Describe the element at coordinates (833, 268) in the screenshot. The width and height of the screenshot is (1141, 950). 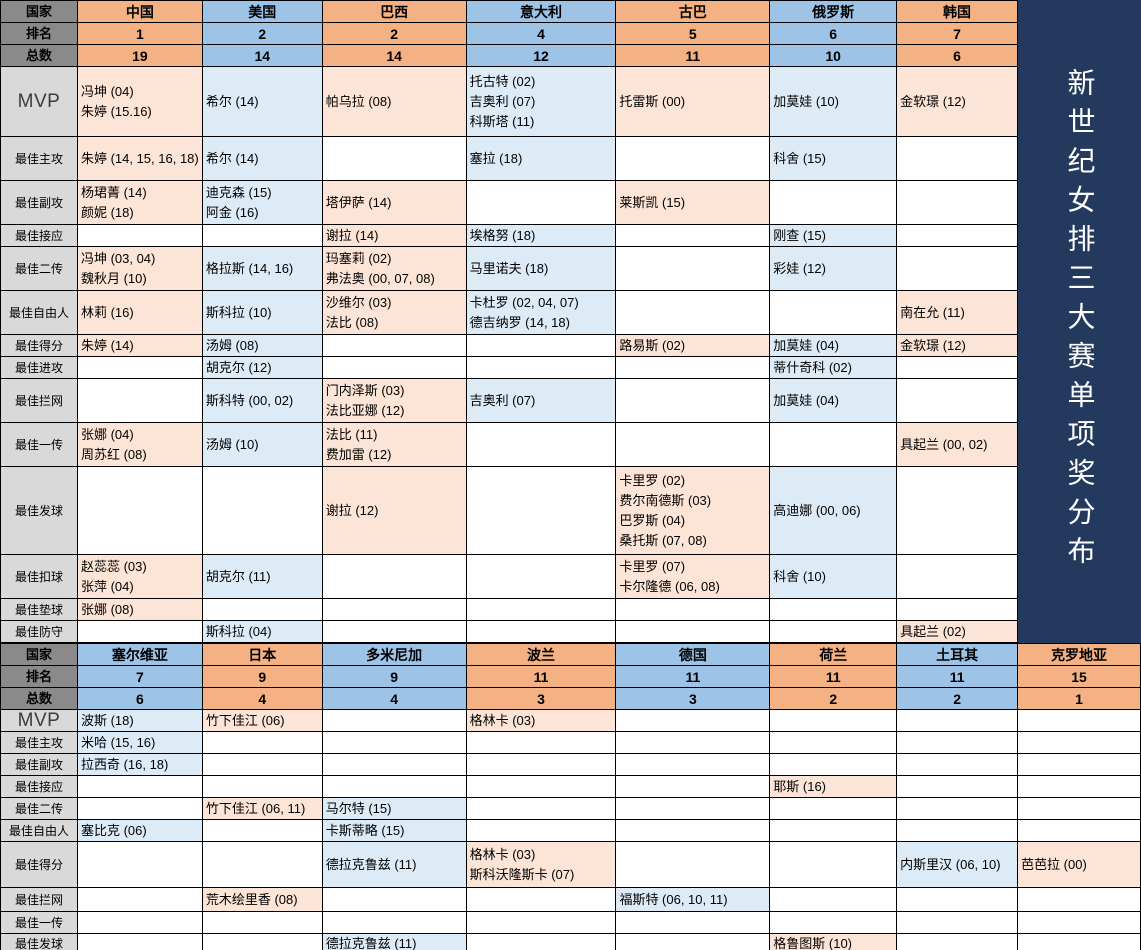
I see `award-cell: 彩娃 (12)` at that location.